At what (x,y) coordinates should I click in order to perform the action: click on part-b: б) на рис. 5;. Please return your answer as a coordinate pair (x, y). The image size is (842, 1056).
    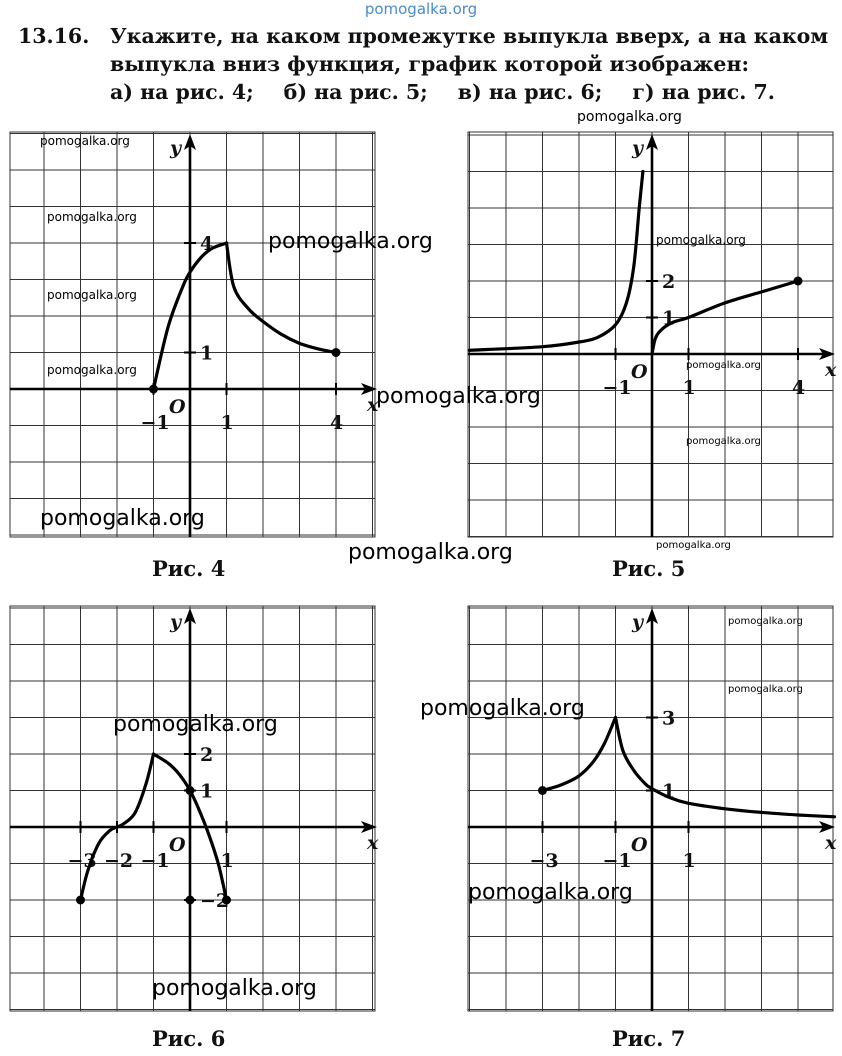
    Looking at the image, I should click on (355, 92).